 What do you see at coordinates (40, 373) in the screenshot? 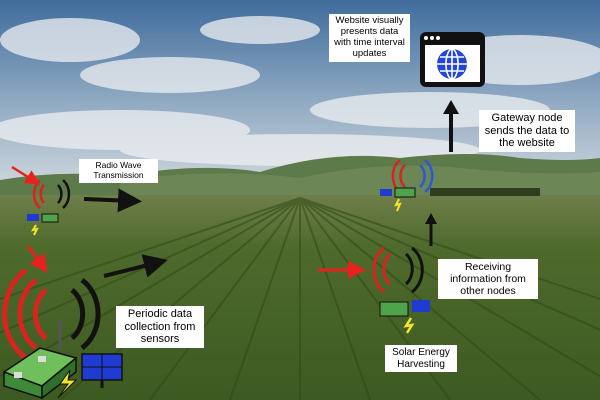
I see `sensor-node-icon` at bounding box center [40, 373].